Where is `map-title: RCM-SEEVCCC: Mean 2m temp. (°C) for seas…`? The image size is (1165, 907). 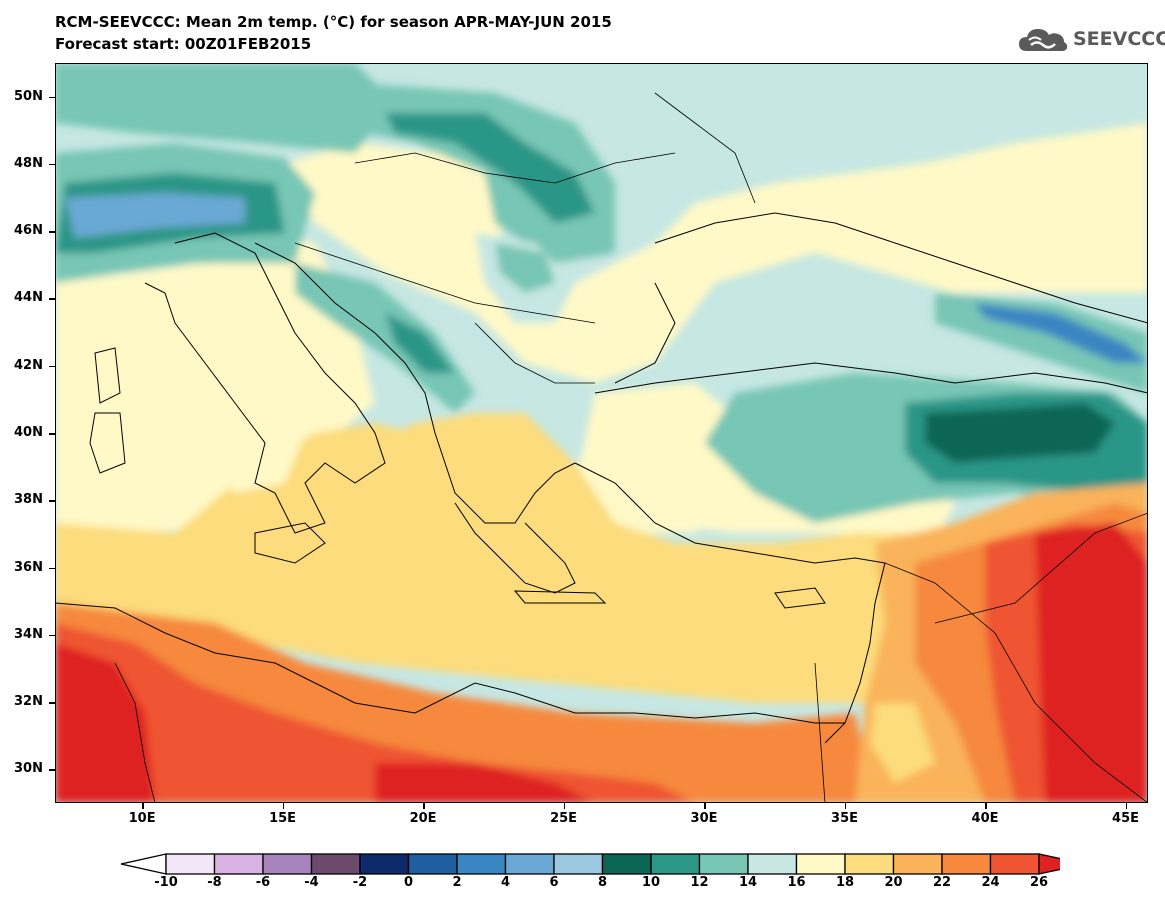 map-title: RCM-SEEVCCC: Mean 2m temp. (°C) for seas… is located at coordinates (333, 22).